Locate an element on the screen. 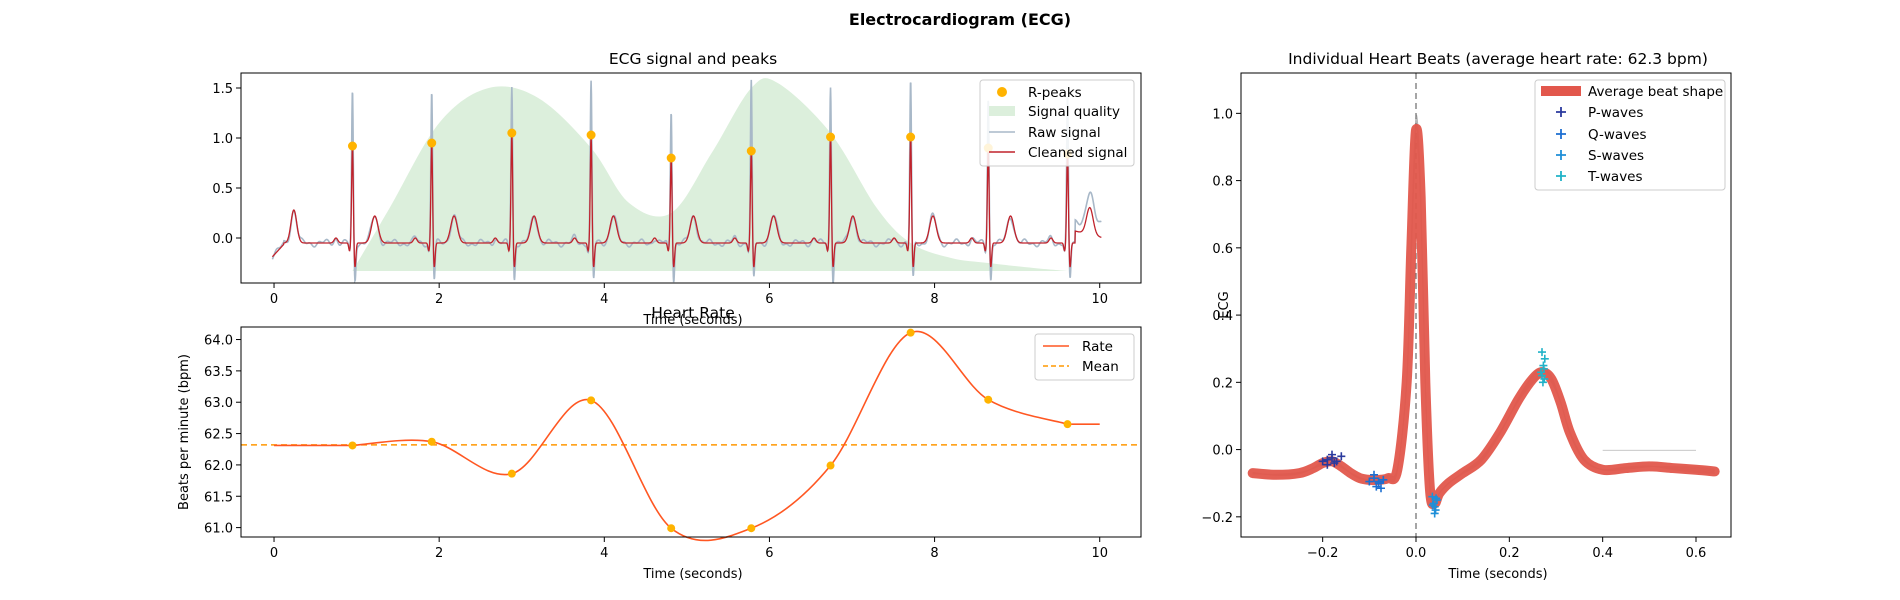 This screenshot has width=1900, height=600. rate-y-axis-label: Beats per minute (bpm) is located at coordinates (184, 432).